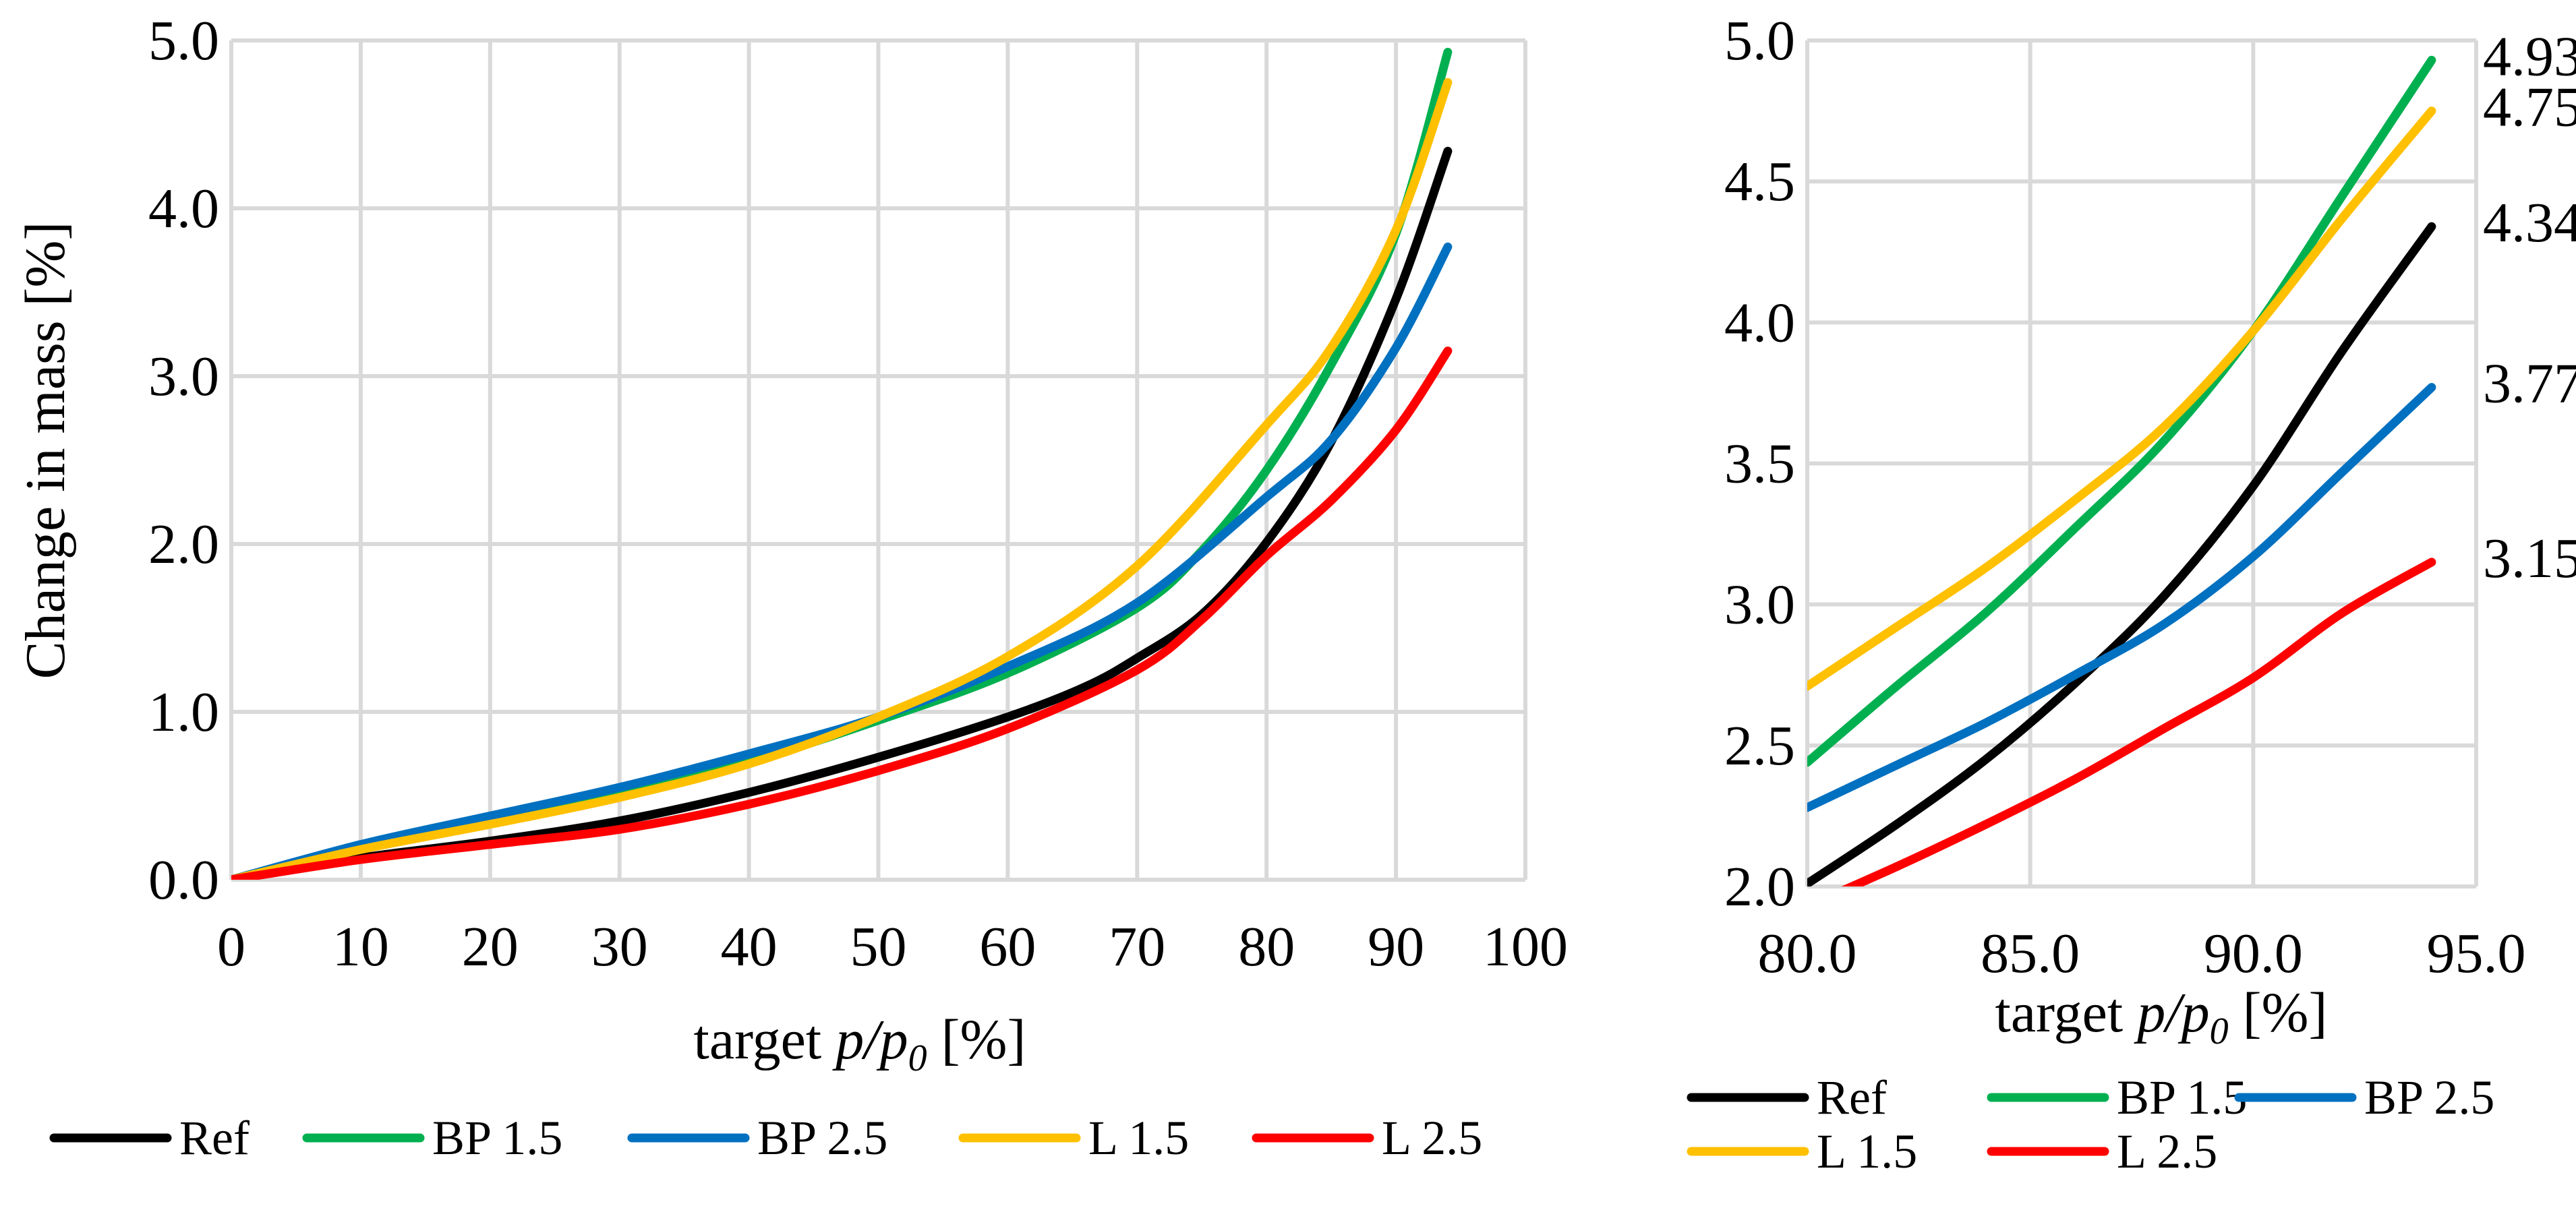 This screenshot has height=1206, width=2576. What do you see at coordinates (620, 947) in the screenshot?
I see `x-tick-label: 30` at bounding box center [620, 947].